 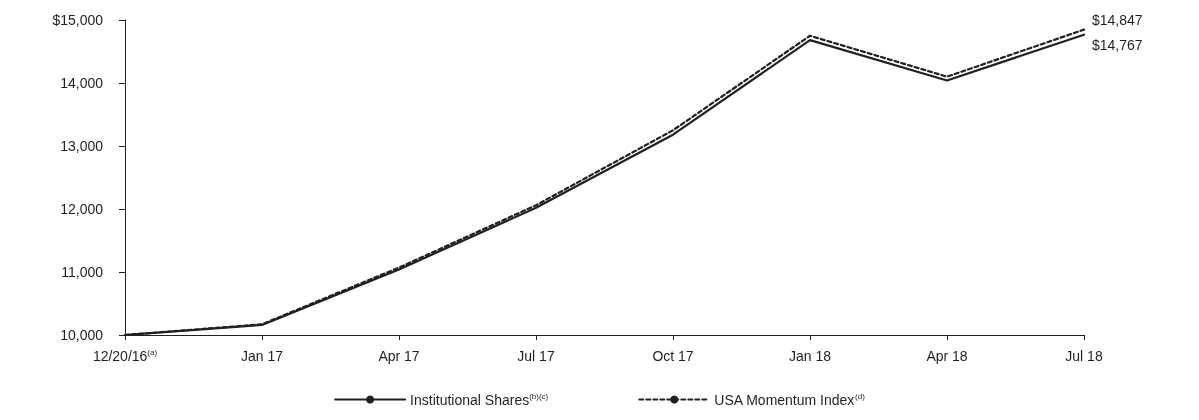 What do you see at coordinates (536, 356) in the screenshot?
I see `x-tick-label: Jul 17` at bounding box center [536, 356].